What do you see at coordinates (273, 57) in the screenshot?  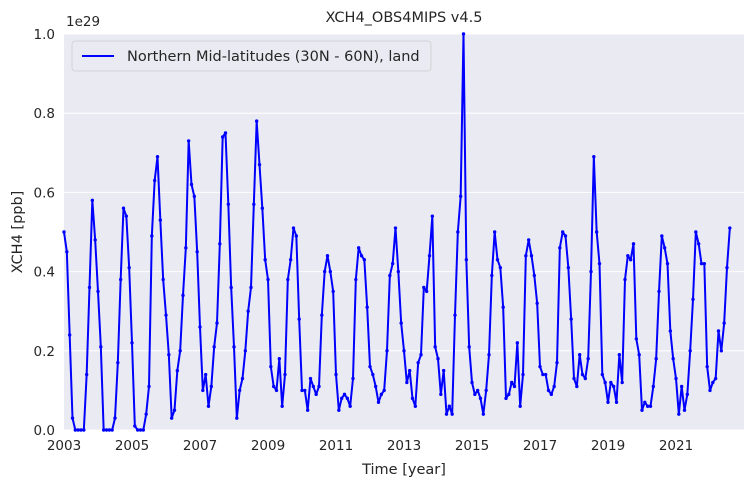 I see `legend-label: Northern Mid-latitudes (30N - 60N), land` at bounding box center [273, 57].